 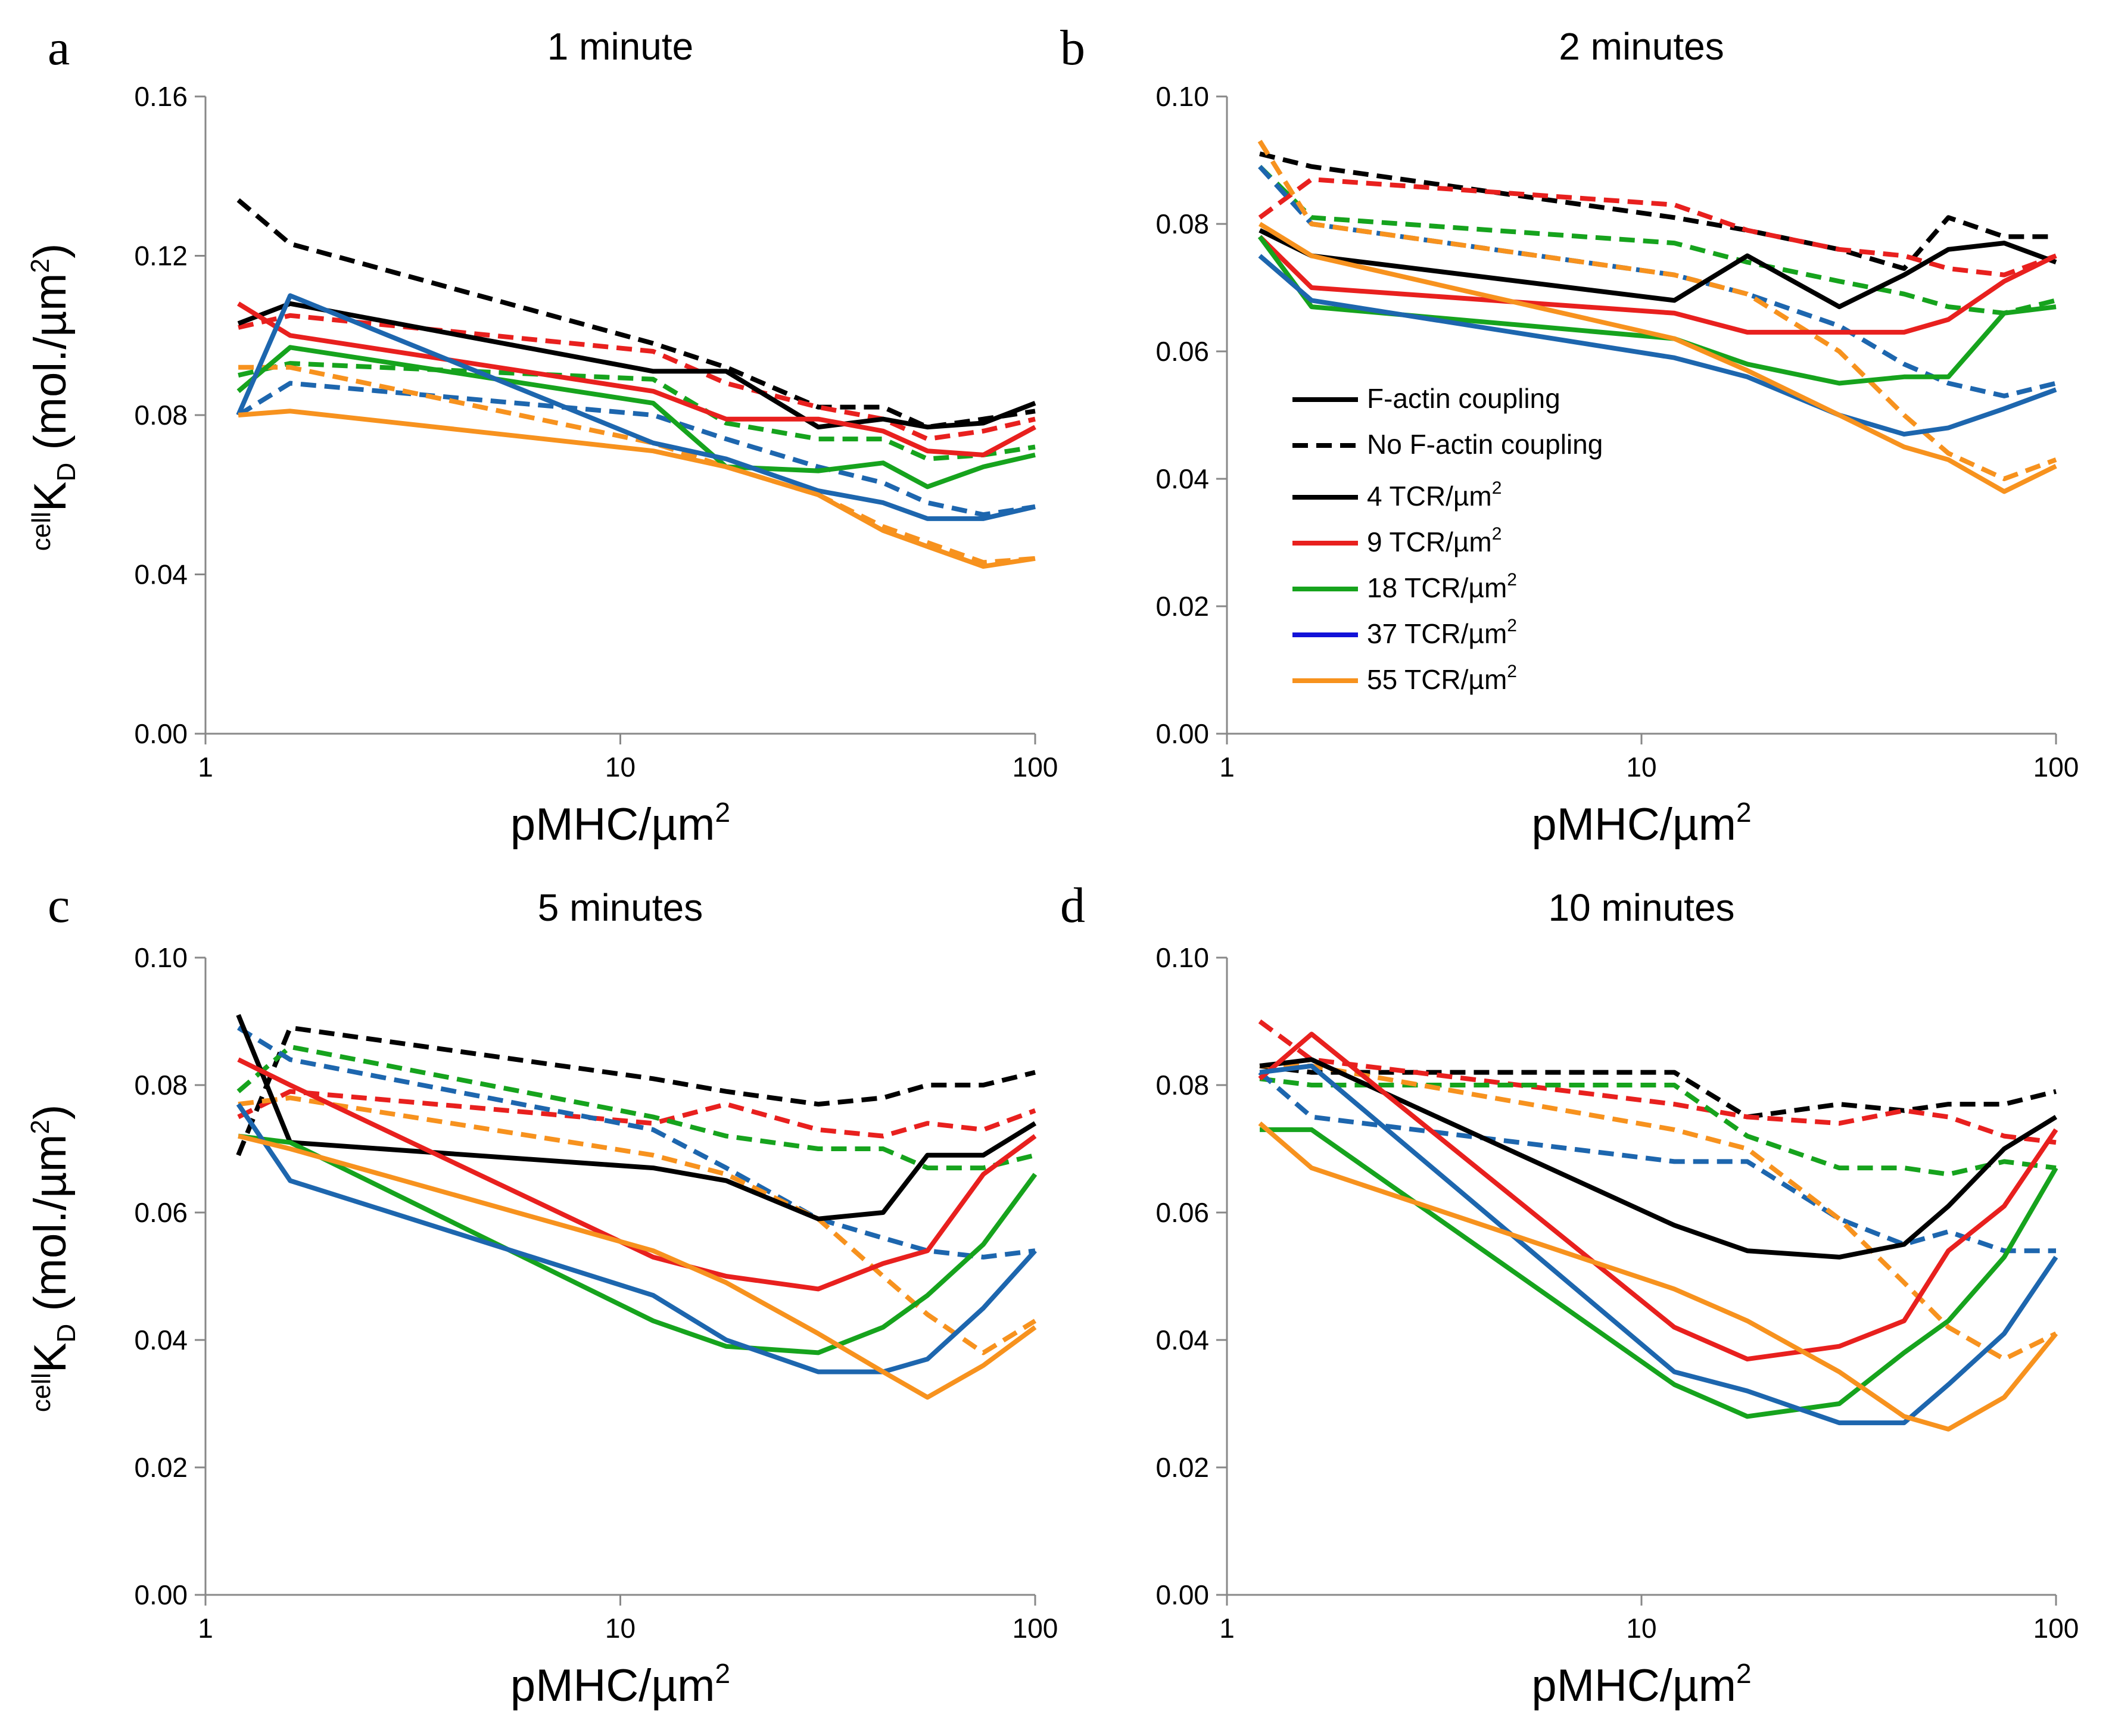 I want to click on legend-label: 4 TCR/µm2, so click(x=1434, y=495).